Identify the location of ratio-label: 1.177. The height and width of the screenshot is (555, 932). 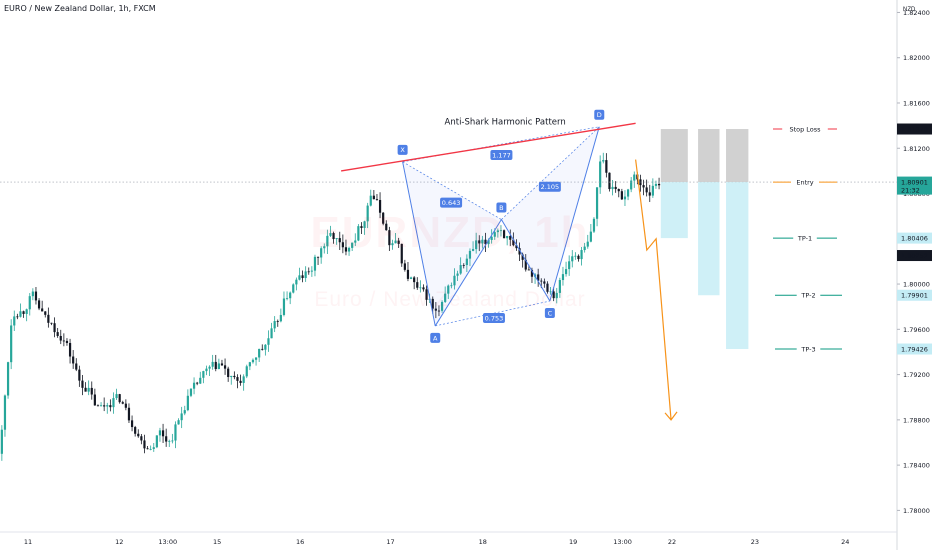
(501, 155).